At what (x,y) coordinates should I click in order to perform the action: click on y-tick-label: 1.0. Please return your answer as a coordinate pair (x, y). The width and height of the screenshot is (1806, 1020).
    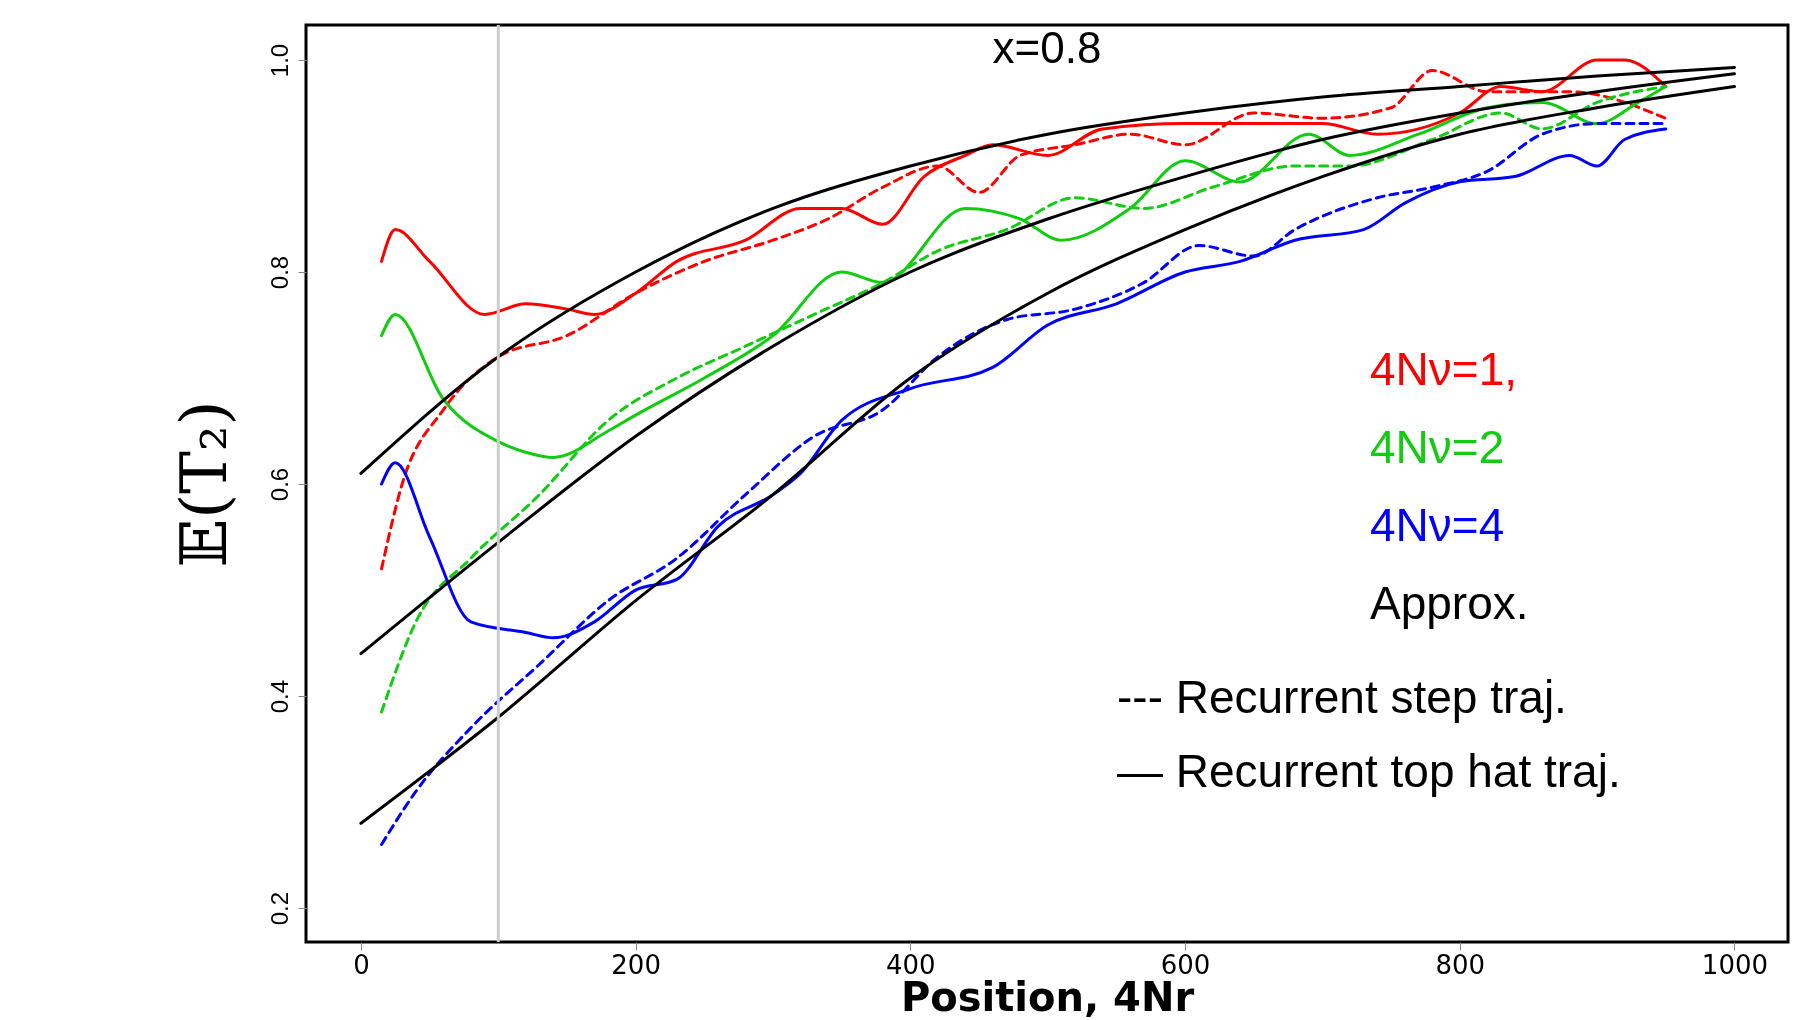
    Looking at the image, I should click on (279, 60).